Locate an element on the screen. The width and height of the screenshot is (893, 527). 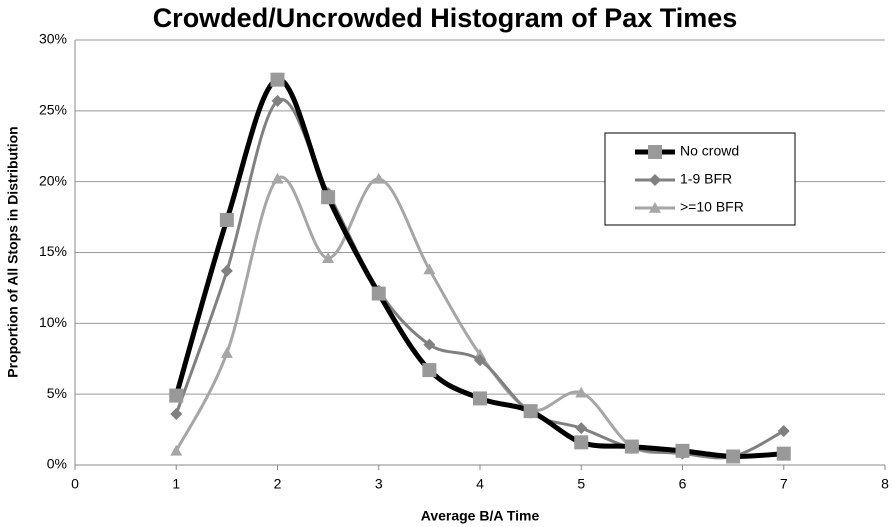
x-tick-label: 7 is located at coordinates (784, 484).